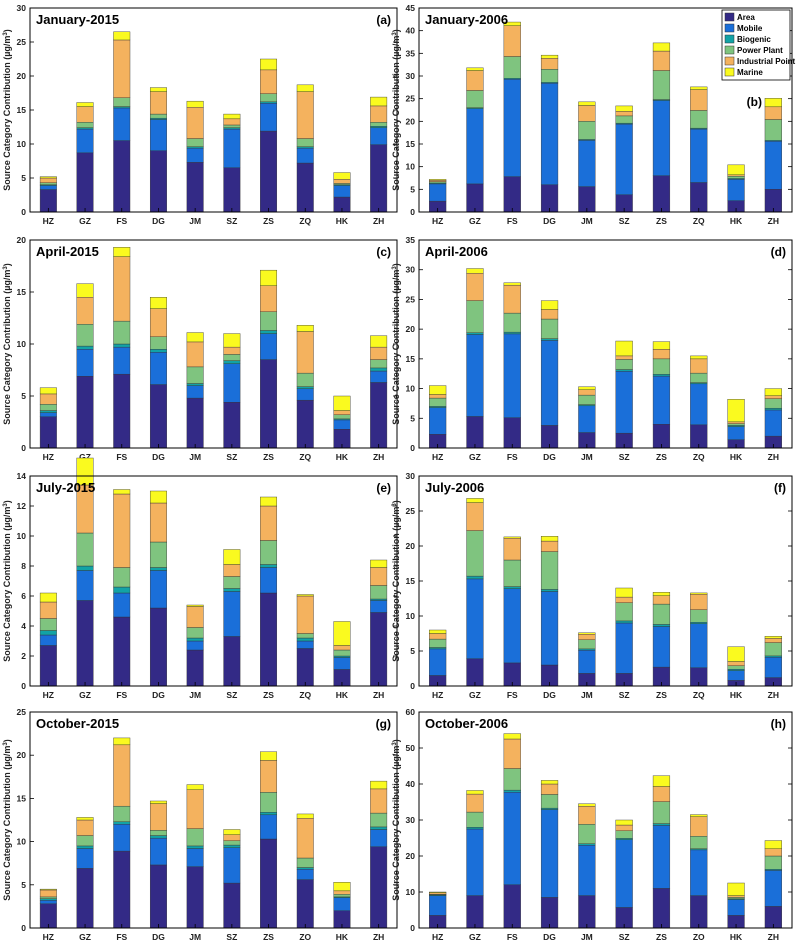  Describe the element at coordinates (411, 820) in the screenshot. I see `y-tick-label: 30` at that location.